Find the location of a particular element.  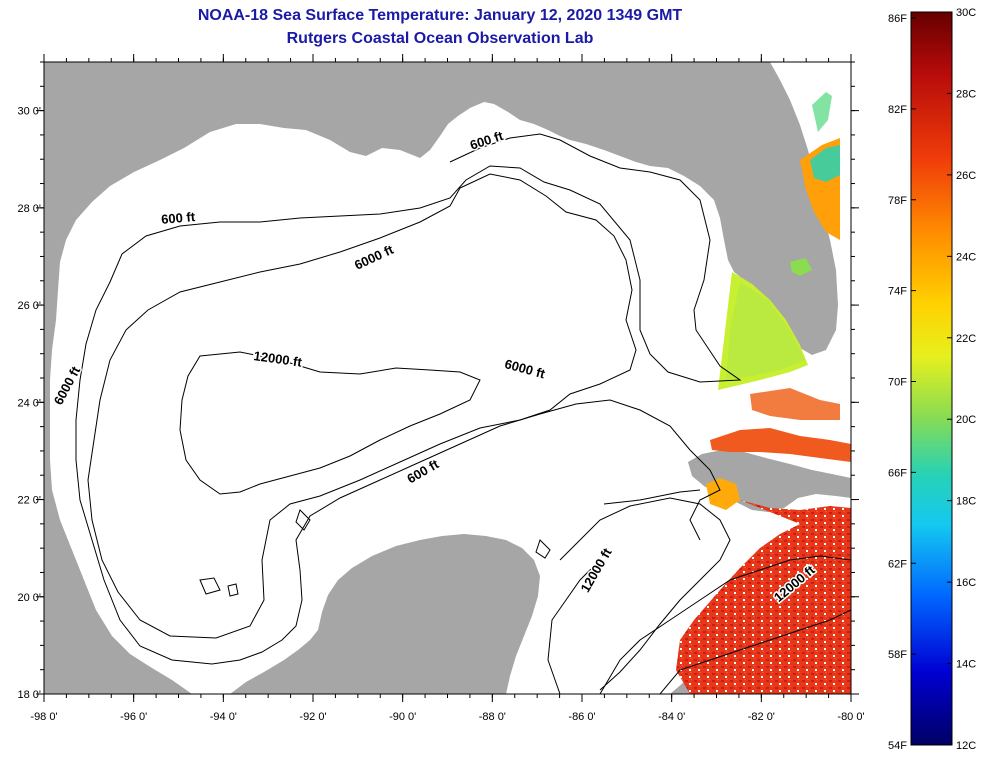

lat-tick-label: 28 0' is located at coordinates (29, 209).